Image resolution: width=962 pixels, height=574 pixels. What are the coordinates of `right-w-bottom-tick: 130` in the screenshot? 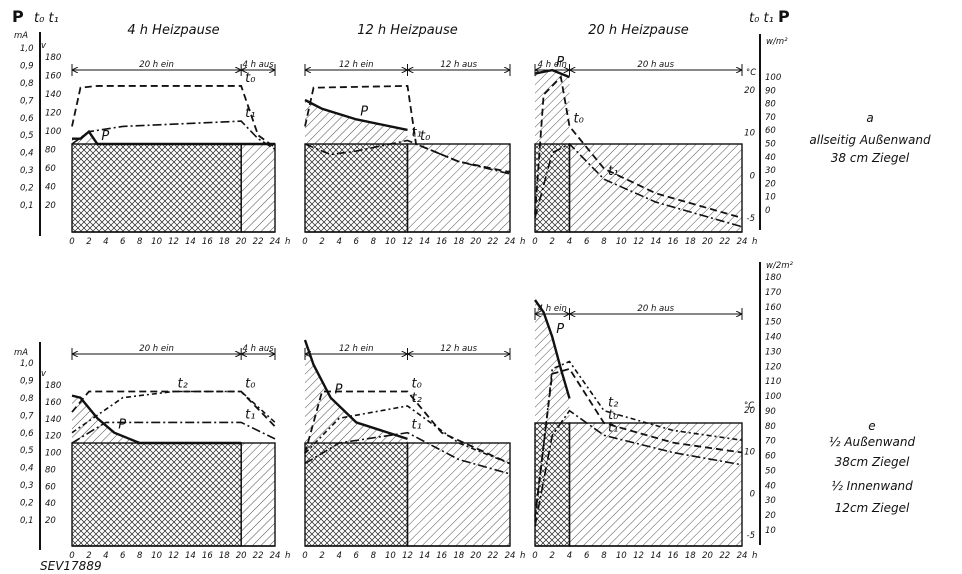 It's located at (773, 352).